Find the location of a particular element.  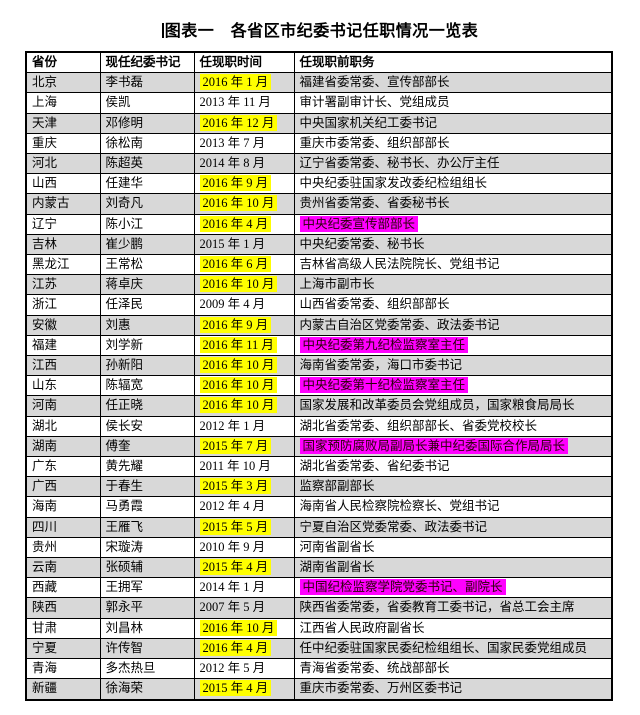

cell-province: 宁夏 is located at coordinates (63, 648).